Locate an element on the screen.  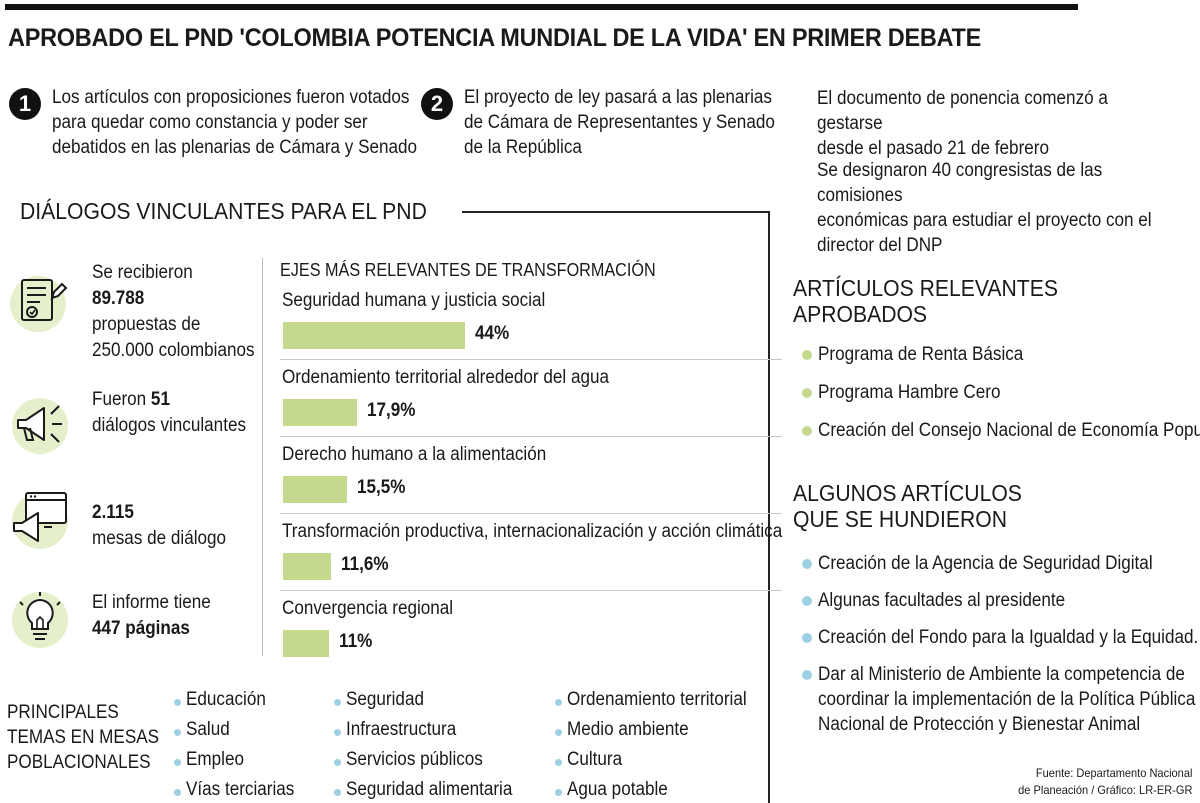
relevante-item-line: Programa Hambre Cero is located at coordinates (909, 392).